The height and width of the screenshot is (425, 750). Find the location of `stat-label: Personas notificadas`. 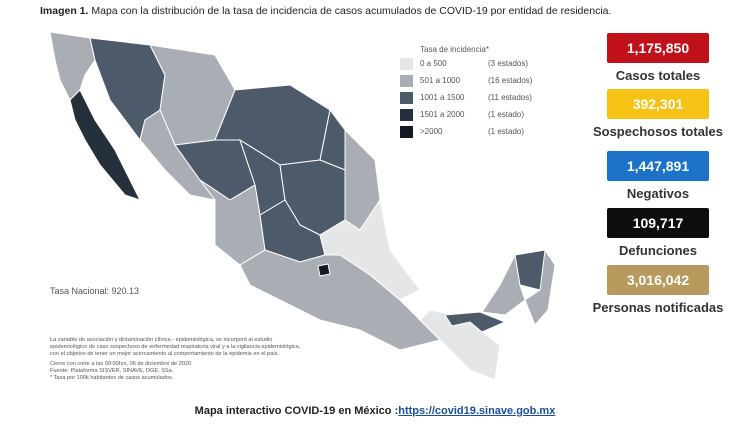

stat-label: Personas notificadas is located at coordinates (658, 307).